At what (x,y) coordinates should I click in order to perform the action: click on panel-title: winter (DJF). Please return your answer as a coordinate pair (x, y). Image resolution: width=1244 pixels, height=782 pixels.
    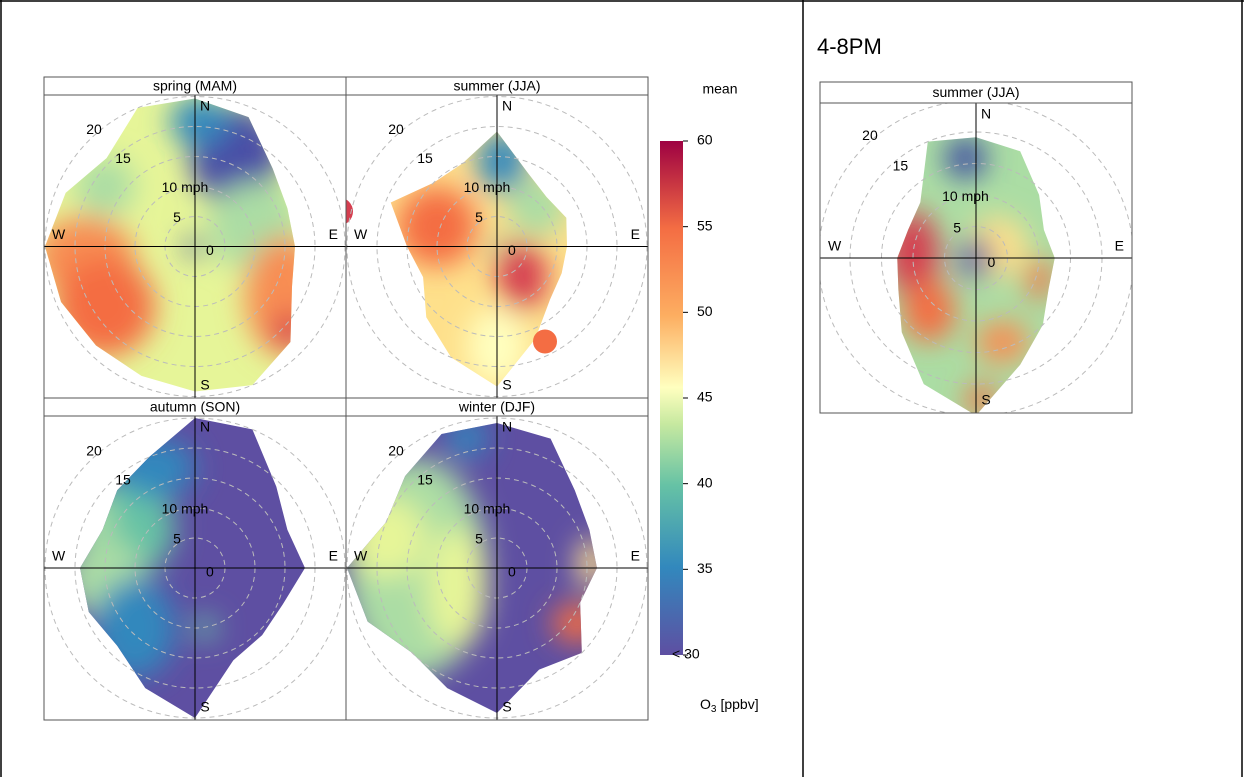
    Looking at the image, I should click on (496, 407).